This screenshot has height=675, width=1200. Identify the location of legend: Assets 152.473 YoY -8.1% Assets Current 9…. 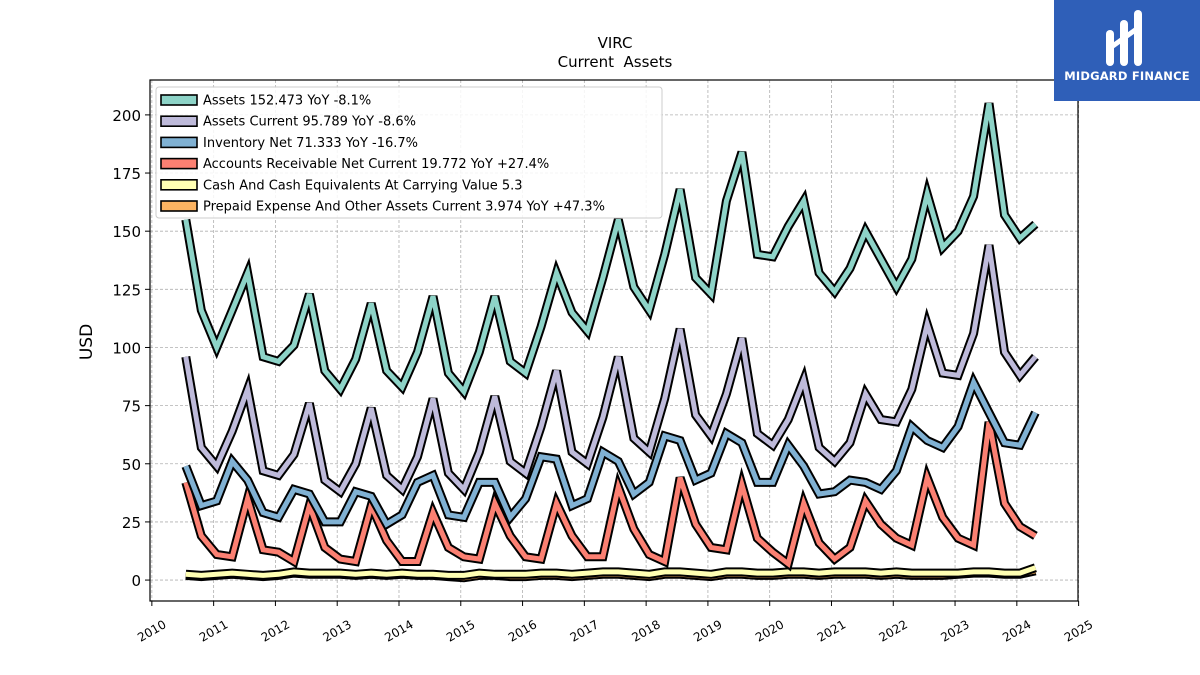
(409, 152).